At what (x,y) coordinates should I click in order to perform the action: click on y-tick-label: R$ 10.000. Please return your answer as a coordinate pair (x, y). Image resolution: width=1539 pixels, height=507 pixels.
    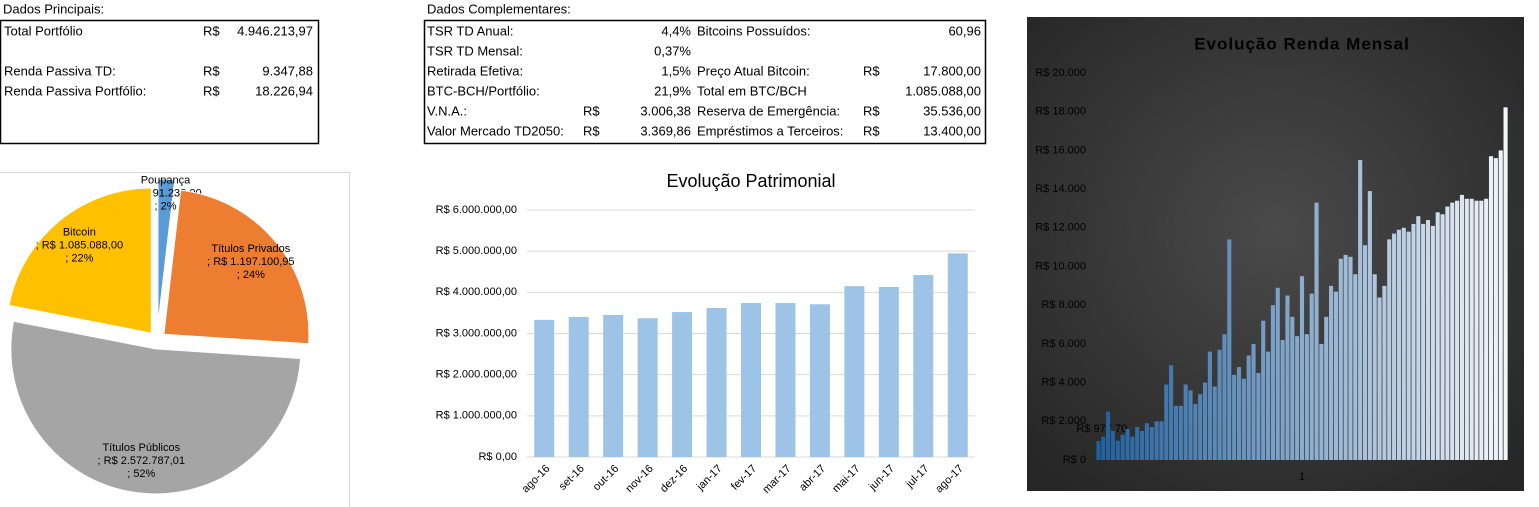
    Looking at the image, I should click on (1060, 266).